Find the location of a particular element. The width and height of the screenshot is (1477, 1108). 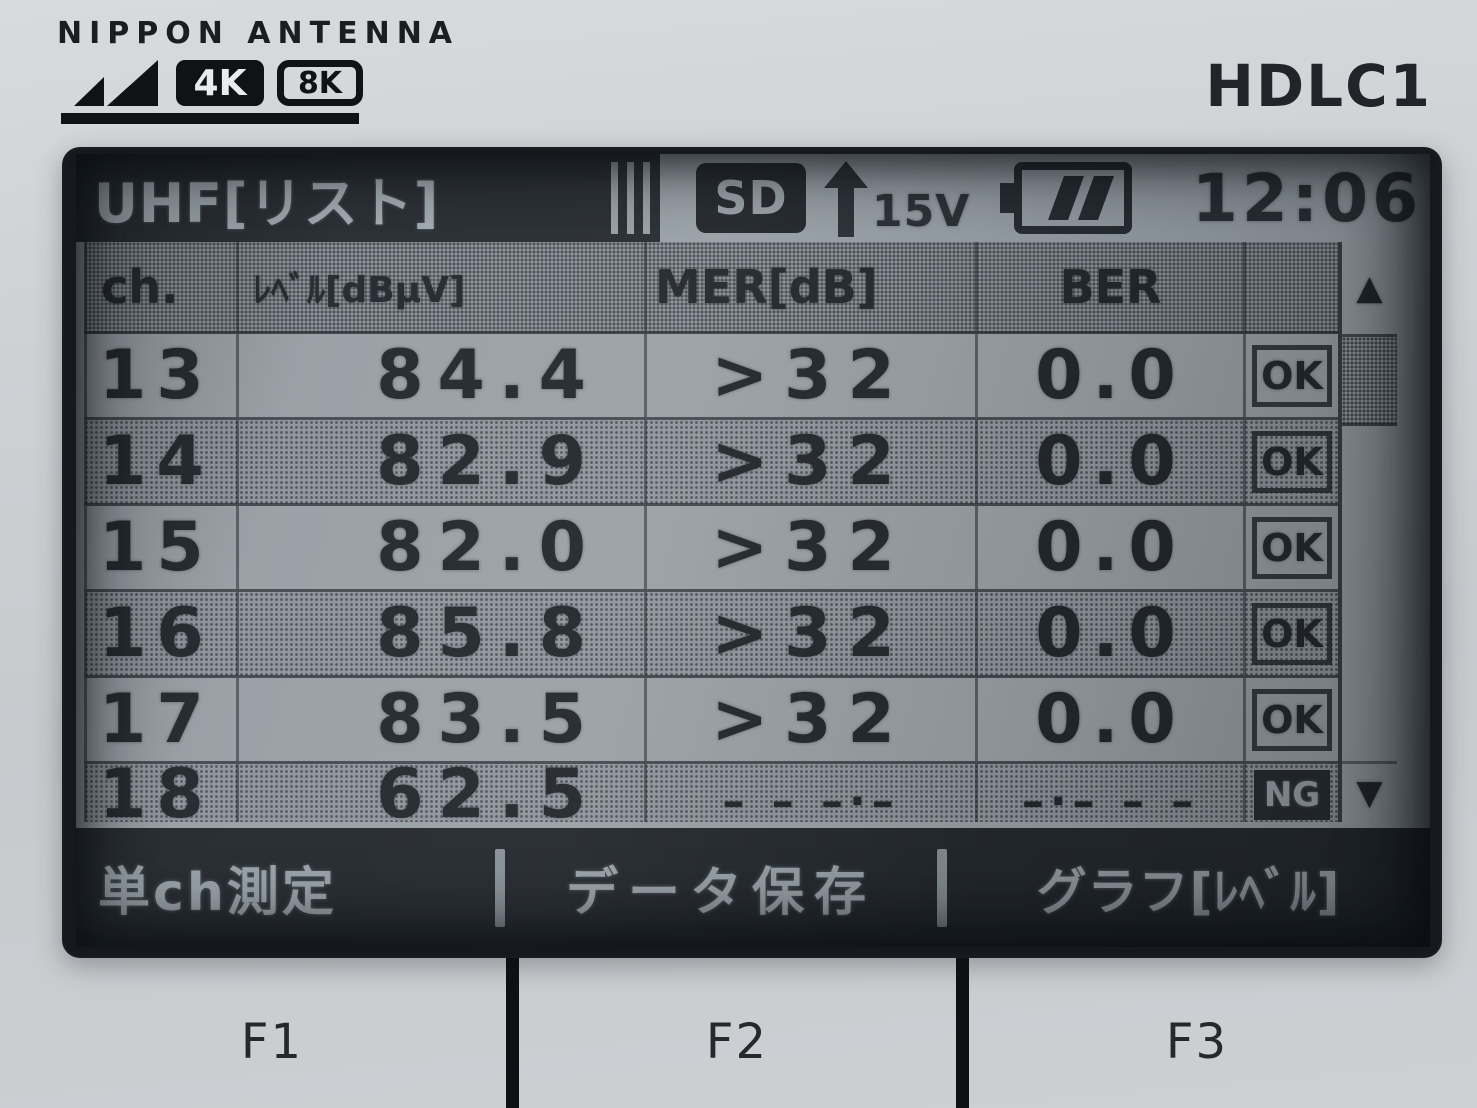

column-header-mer: MER[dB] is located at coordinates (809, 286).